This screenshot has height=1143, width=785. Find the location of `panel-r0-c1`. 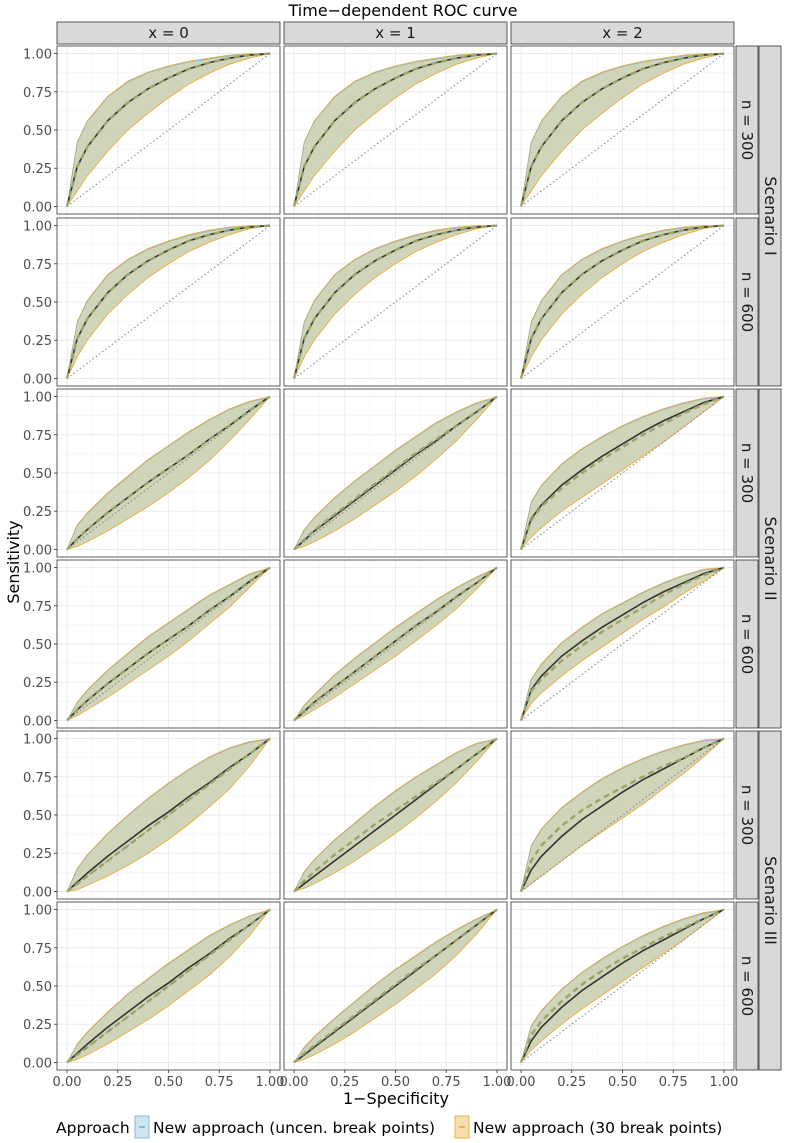

panel-r0-c1 is located at coordinates (395, 130).